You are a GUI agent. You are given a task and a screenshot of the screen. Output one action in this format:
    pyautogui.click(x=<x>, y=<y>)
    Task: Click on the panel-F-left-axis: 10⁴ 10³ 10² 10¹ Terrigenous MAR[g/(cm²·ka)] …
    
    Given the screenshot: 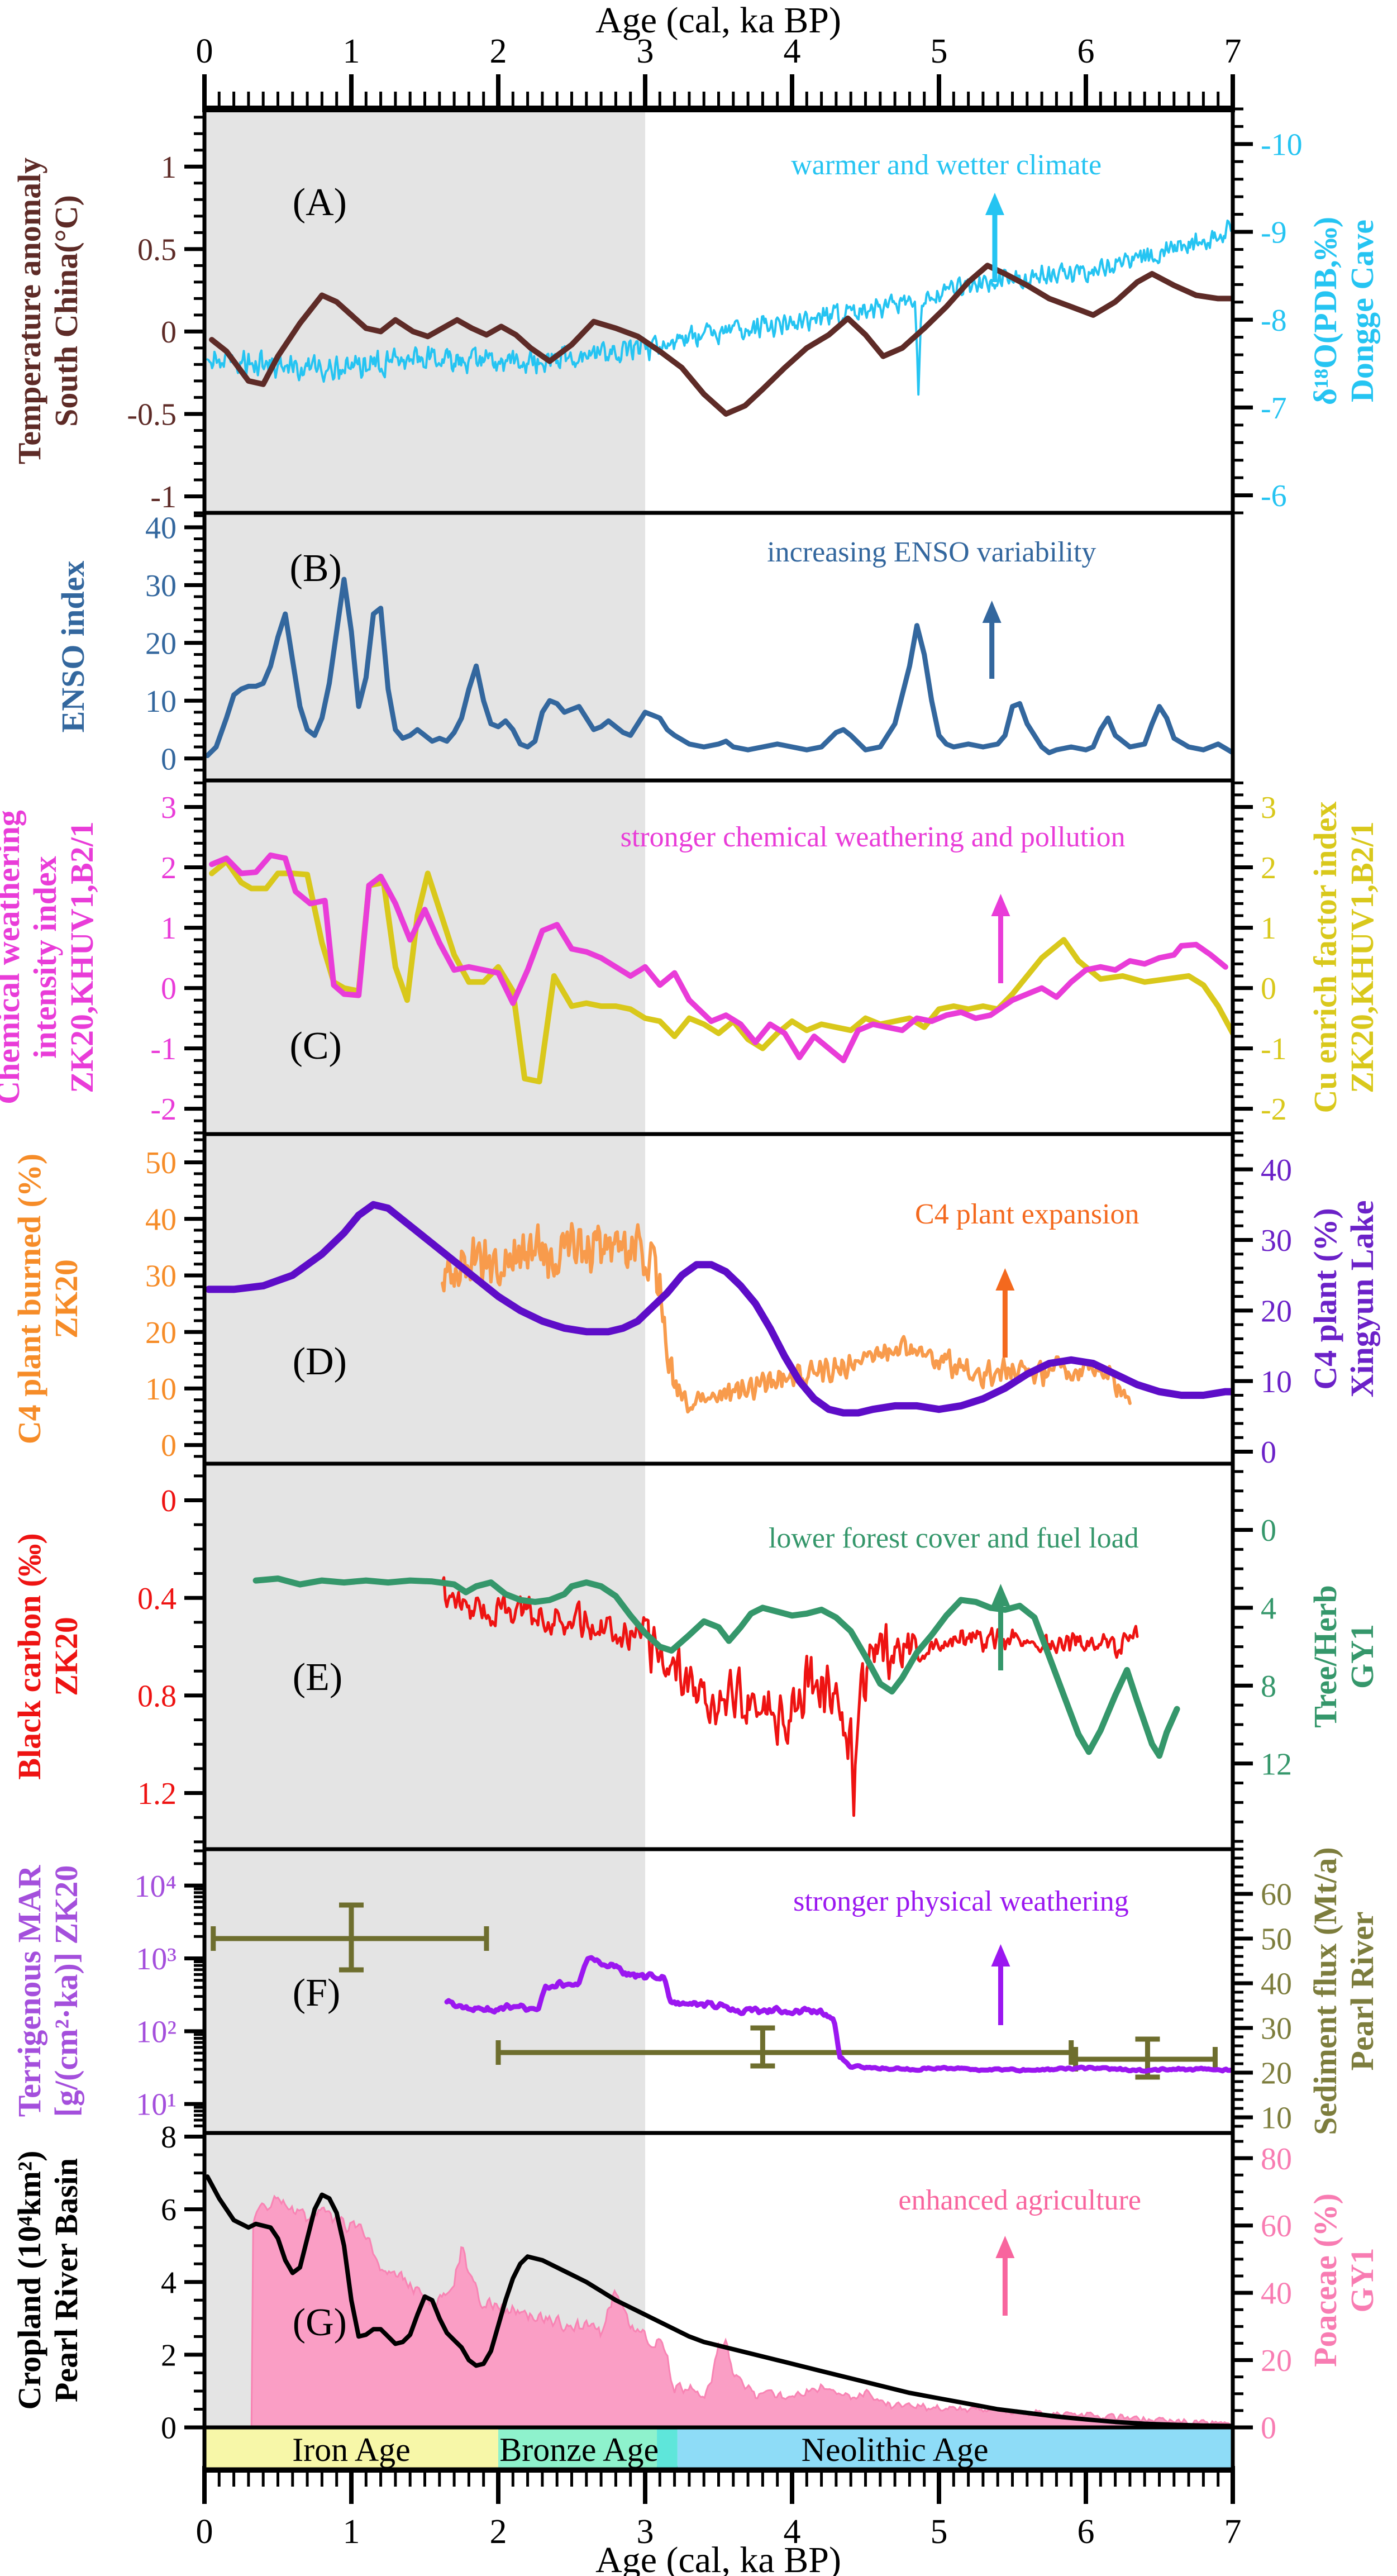 What is the action you would take?
    pyautogui.click(x=107, y=1988)
    